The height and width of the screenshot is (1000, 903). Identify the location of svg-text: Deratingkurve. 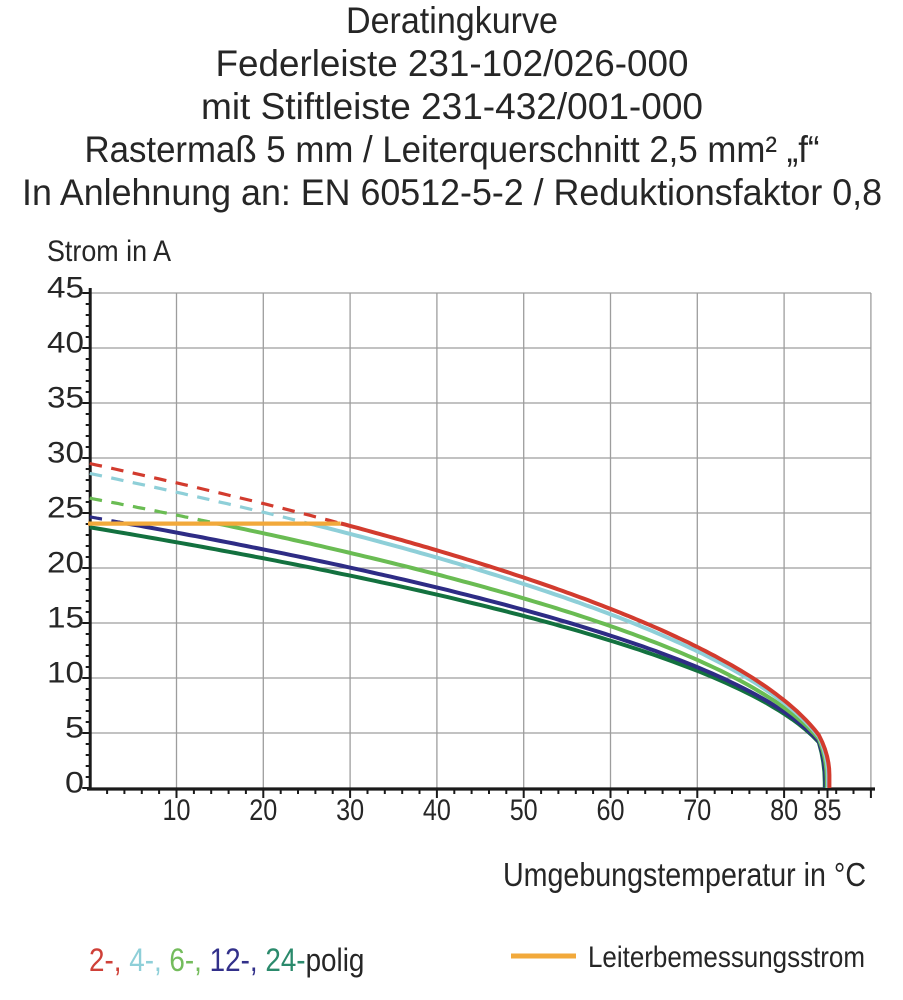
(452, 20).